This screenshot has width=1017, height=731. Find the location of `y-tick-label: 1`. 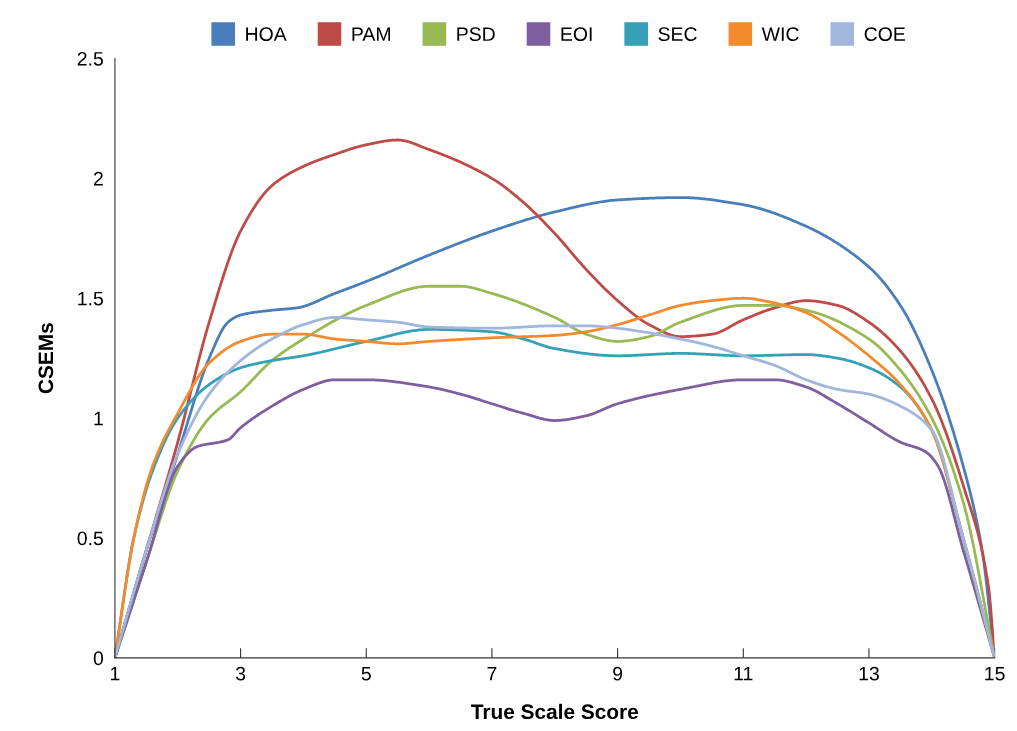

y-tick-label: 1 is located at coordinates (98, 418).